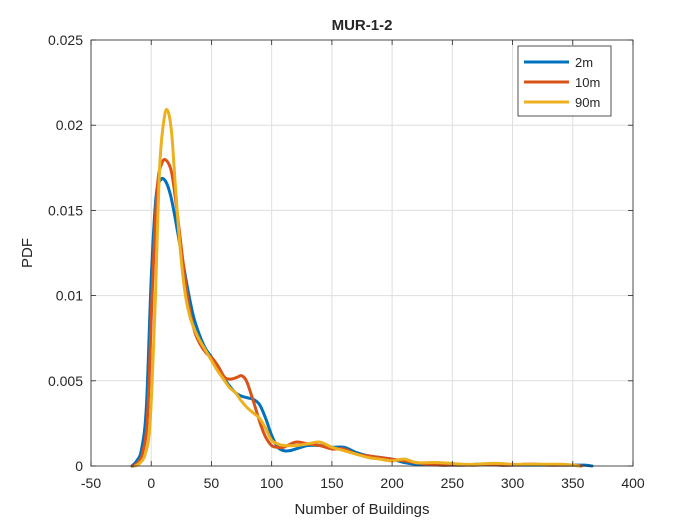  I want to click on y-axis-label: PDF, so click(27, 253).